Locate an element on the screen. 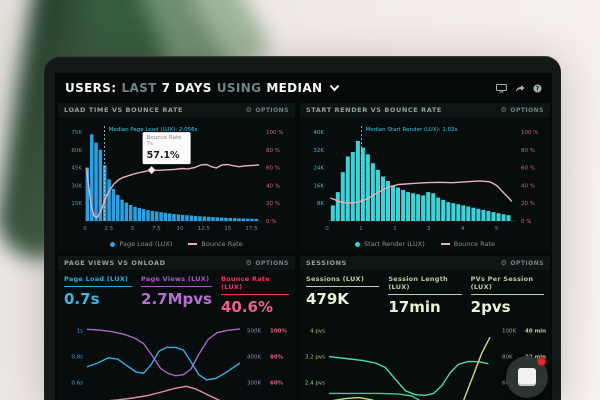 The height and width of the screenshot is (400, 600). svg-text: 57.1% is located at coordinates (163, 155).